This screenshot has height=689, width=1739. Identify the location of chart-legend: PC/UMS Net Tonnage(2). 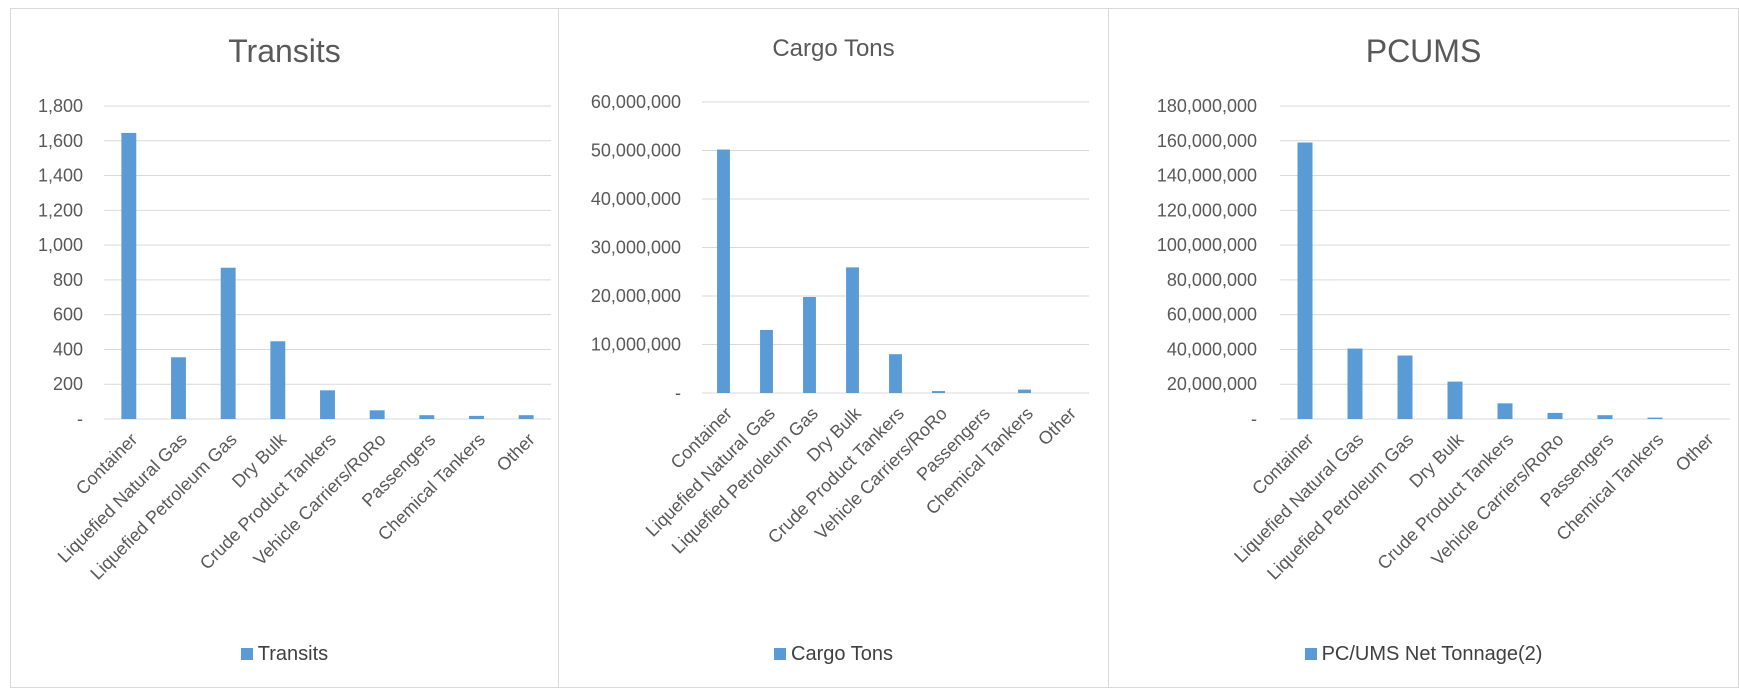
(1423, 654).